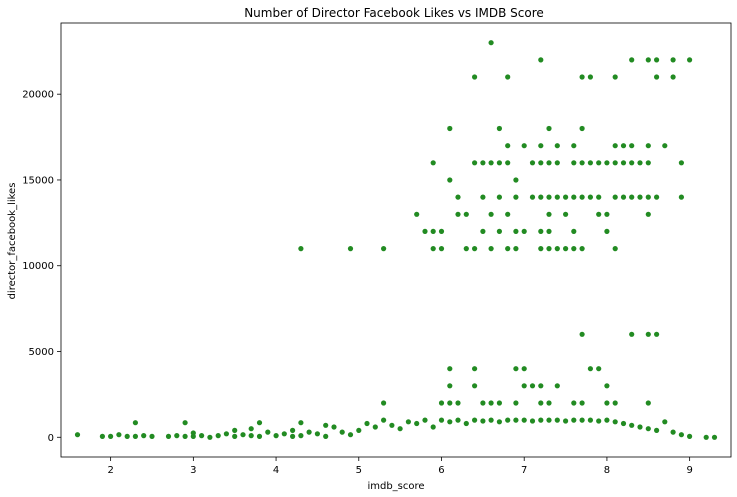 The width and height of the screenshot is (737, 497). What do you see at coordinates (51, 438) in the screenshot?
I see `y-tick-label: 0` at bounding box center [51, 438].